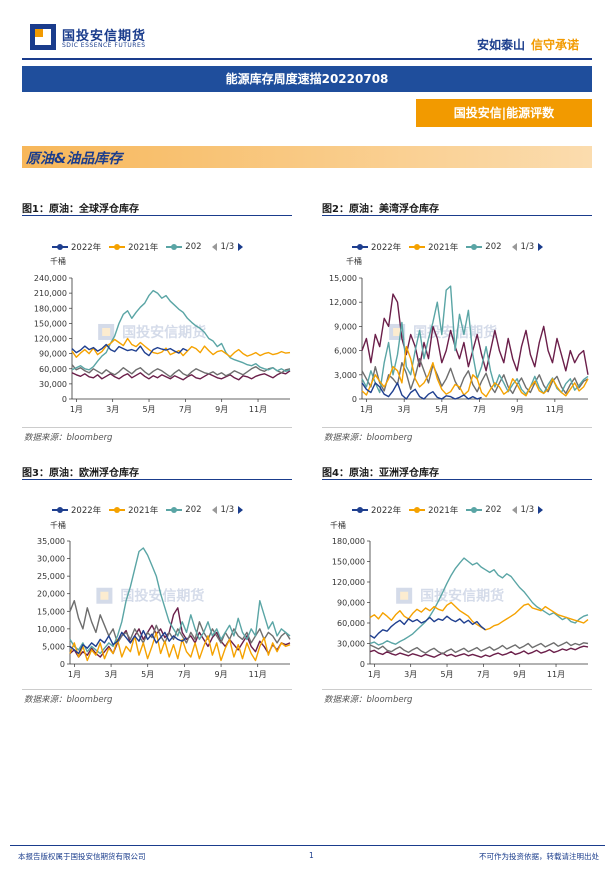  What do you see at coordinates (368, 700) in the screenshot?
I see `chart-4-source: 数据来源：bloomberg` at bounding box center [368, 700].